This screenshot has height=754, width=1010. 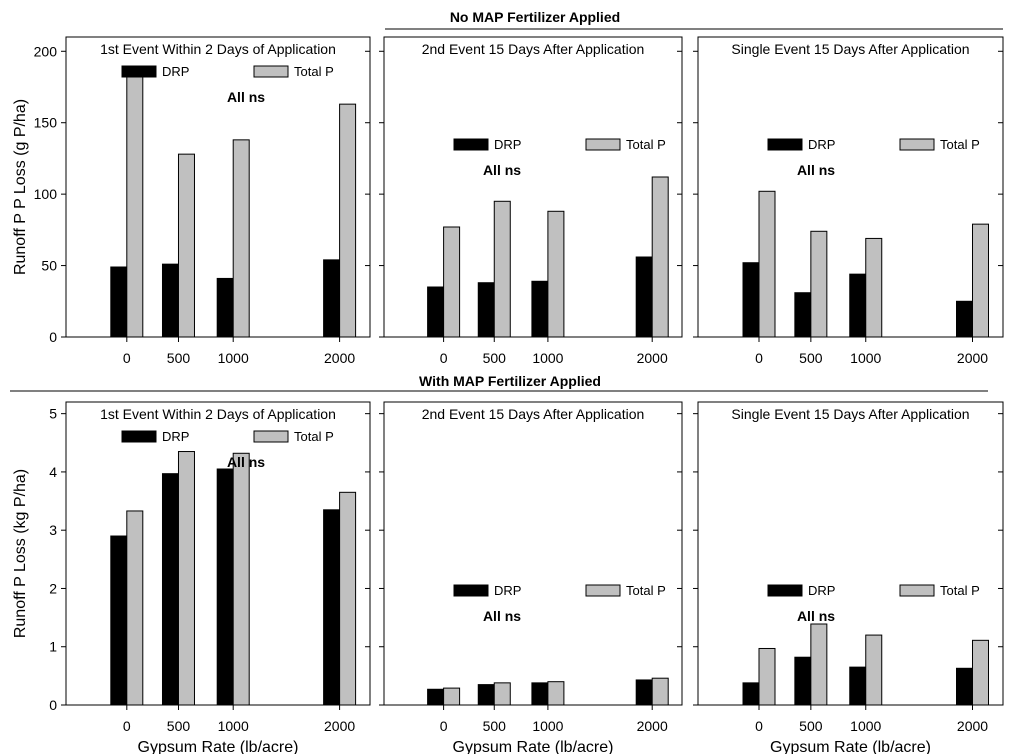 What do you see at coordinates (535, 17) in the screenshot?
I see `top-section-title: No MAP Fertilizer Applied` at bounding box center [535, 17].